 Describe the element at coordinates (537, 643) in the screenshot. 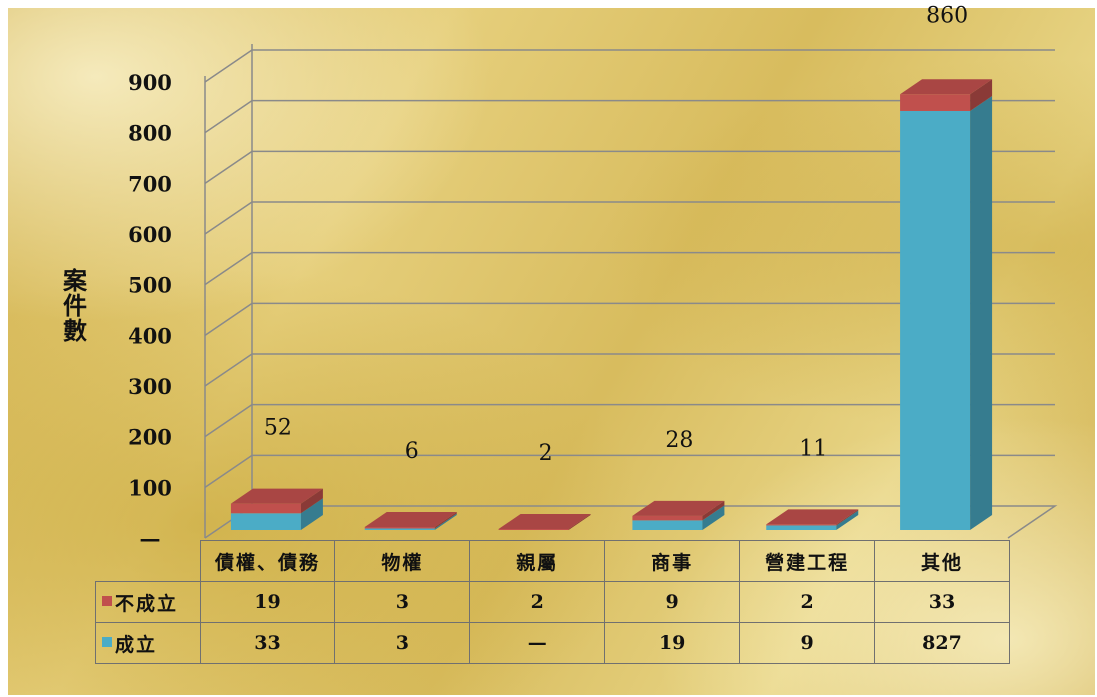

I see `table-cell: —` at that location.